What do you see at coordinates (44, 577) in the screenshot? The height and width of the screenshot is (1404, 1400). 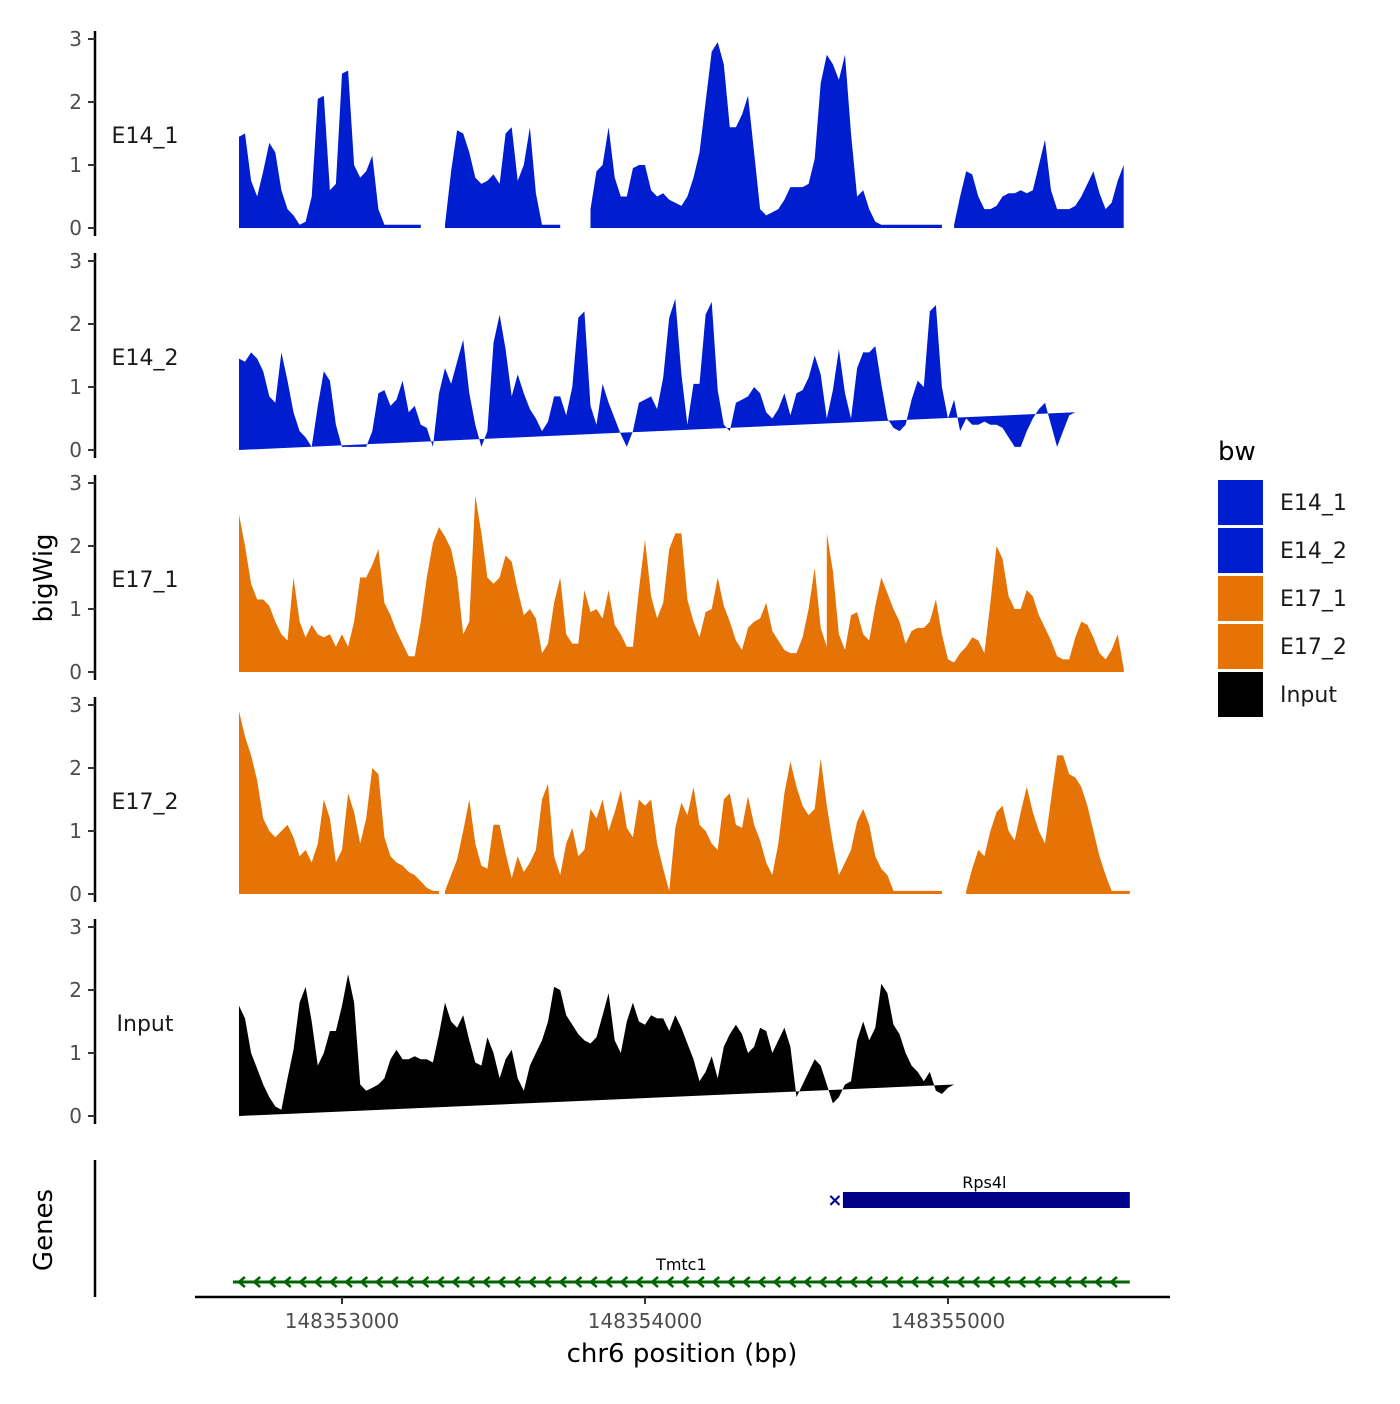 I see `y-axis-title: bigWig` at bounding box center [44, 577].